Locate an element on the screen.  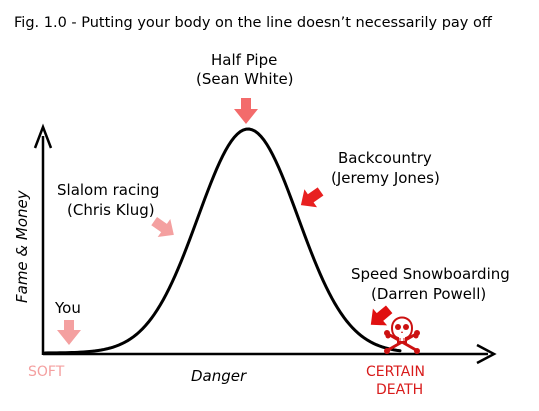
annotation-half-pipe: Half Pipe (Sean White) is located at coordinates (245, 87).